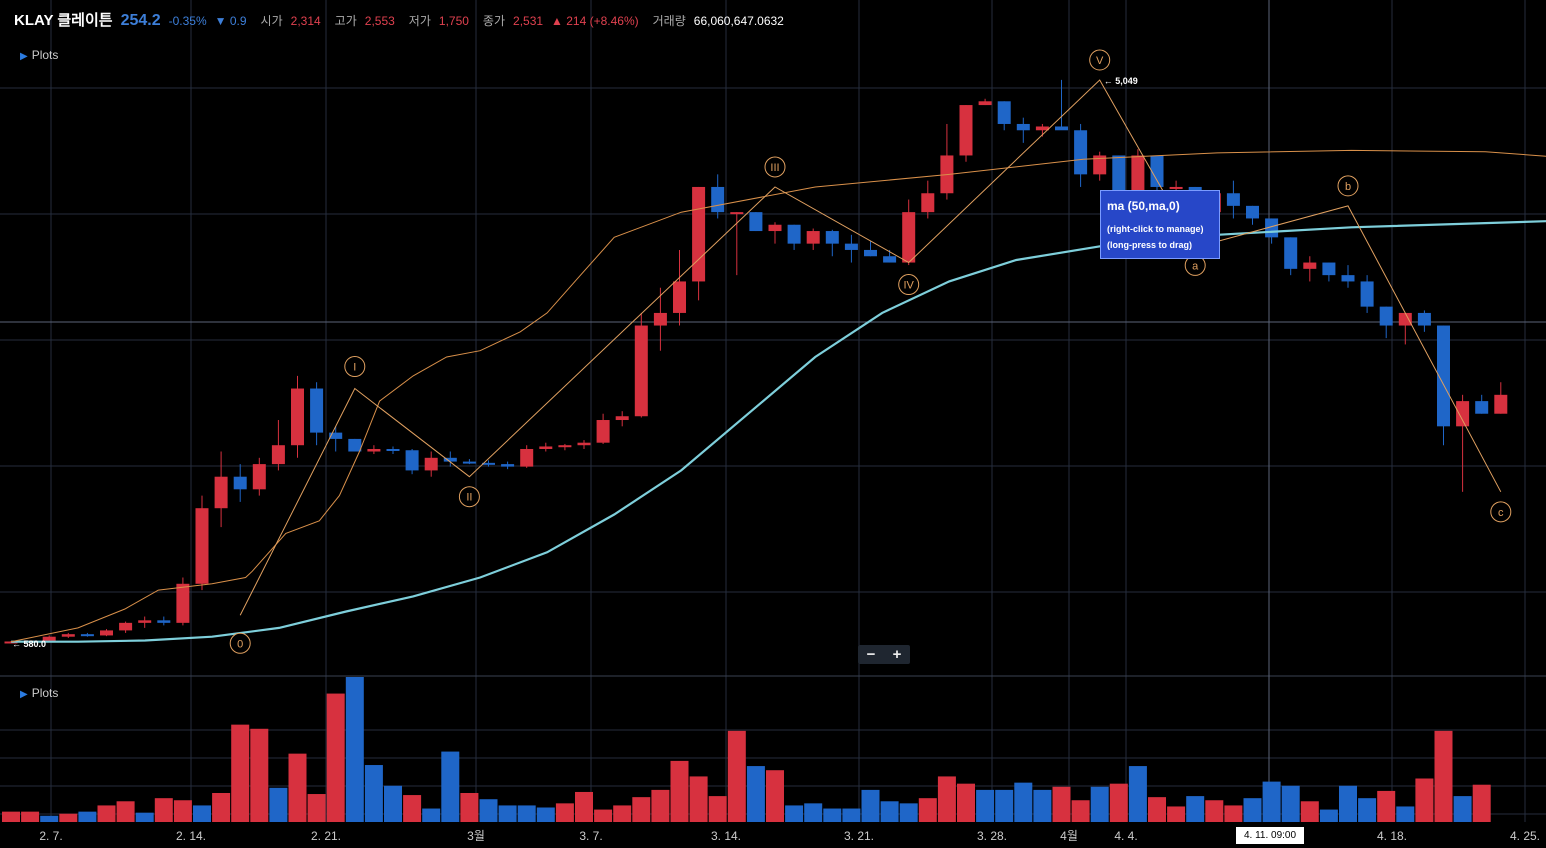  What do you see at coordinates (50, 836) in the screenshot?
I see `x-tick-label: 2. 7.` at bounding box center [50, 836].